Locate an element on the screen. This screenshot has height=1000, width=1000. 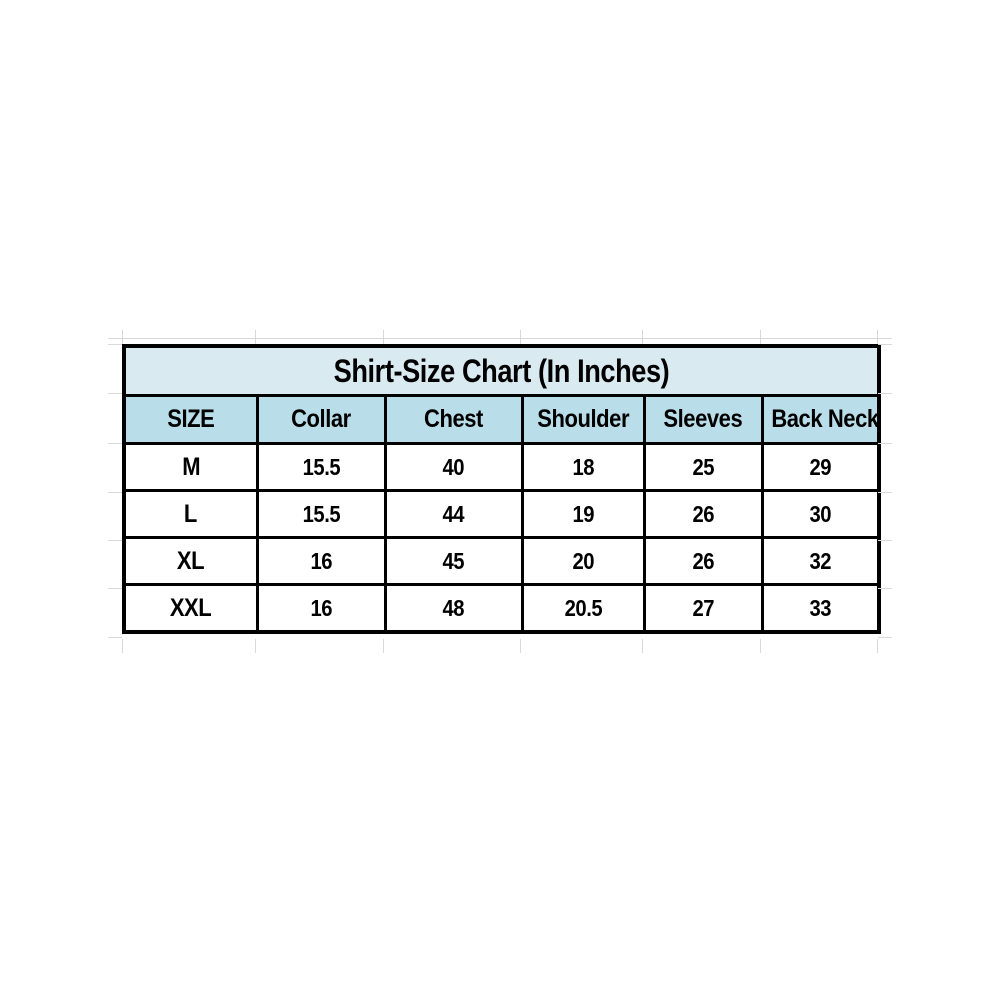
cell-value: 30 is located at coordinates (820, 513).